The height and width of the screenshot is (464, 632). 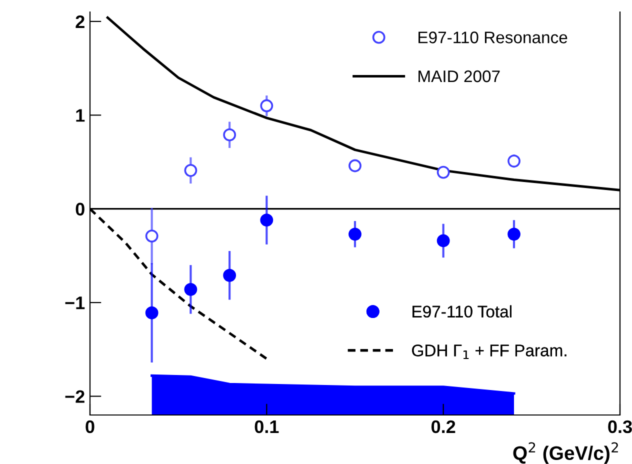 I want to click on y-tick-label: −1, so click(x=75, y=303).